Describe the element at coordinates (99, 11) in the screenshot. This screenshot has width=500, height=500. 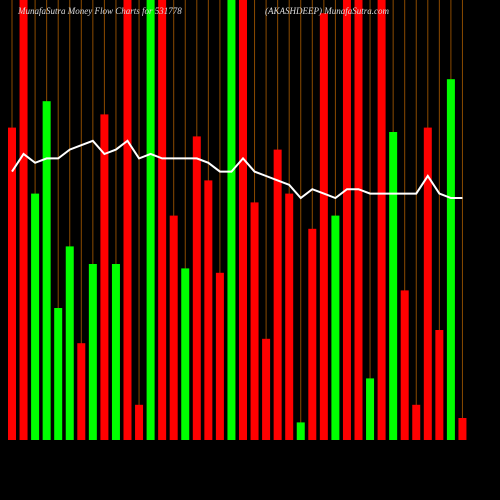
I see `chart-title: MunafaSutra Money Flow Charts for 531778` at that location.